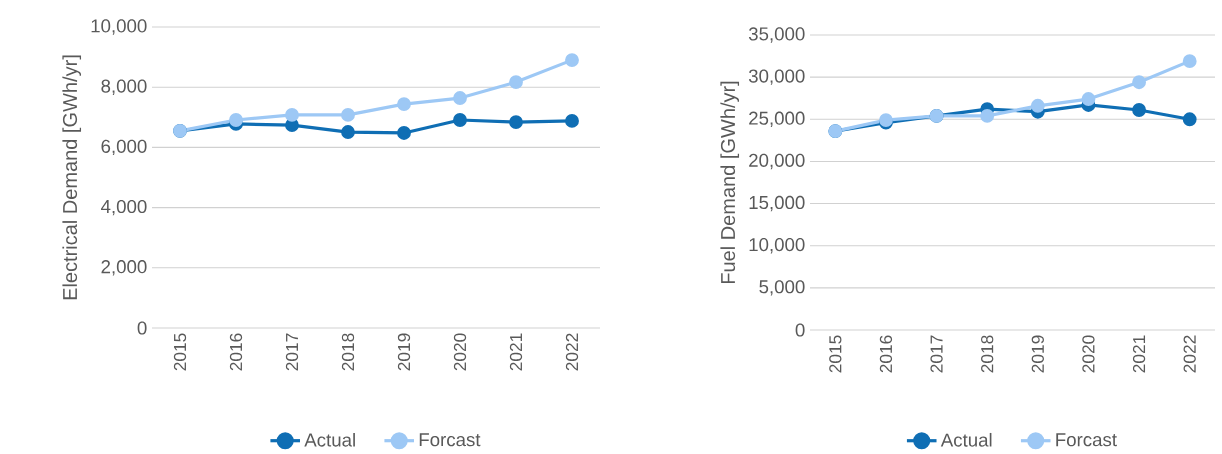 The height and width of the screenshot is (454, 1222). Describe the element at coordinates (72, 177) in the screenshot. I see `y-axis-title: Electrical Demand [GWh/yr]` at that location.